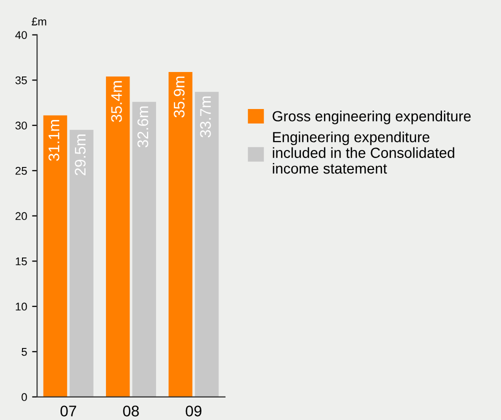 The width and height of the screenshot is (501, 420). Describe the element at coordinates (116, 101) in the screenshot. I see `data-label: 35.4m` at that location.